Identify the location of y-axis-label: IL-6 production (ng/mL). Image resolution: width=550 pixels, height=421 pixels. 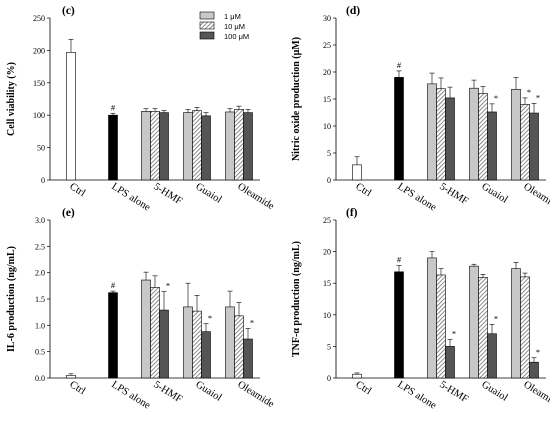
(11, 299).